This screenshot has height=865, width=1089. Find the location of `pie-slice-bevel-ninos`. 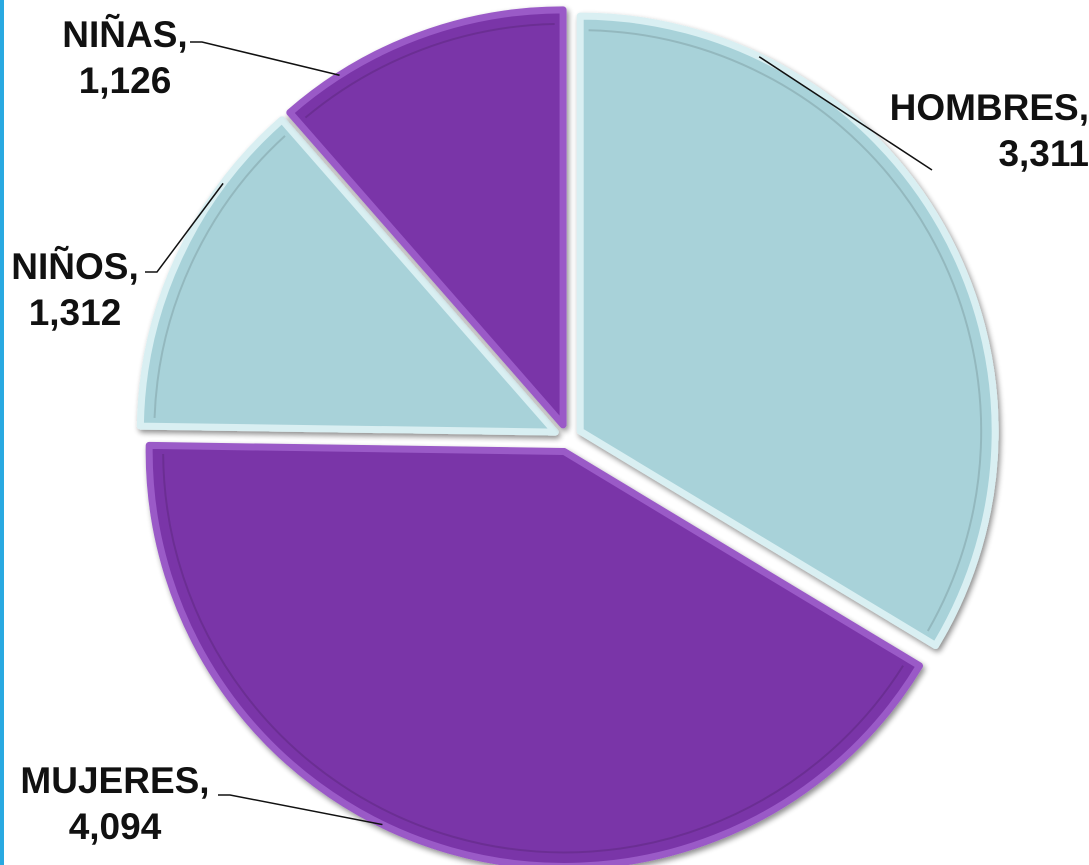

pie-slice-bevel-ninos is located at coordinates (219, 276).